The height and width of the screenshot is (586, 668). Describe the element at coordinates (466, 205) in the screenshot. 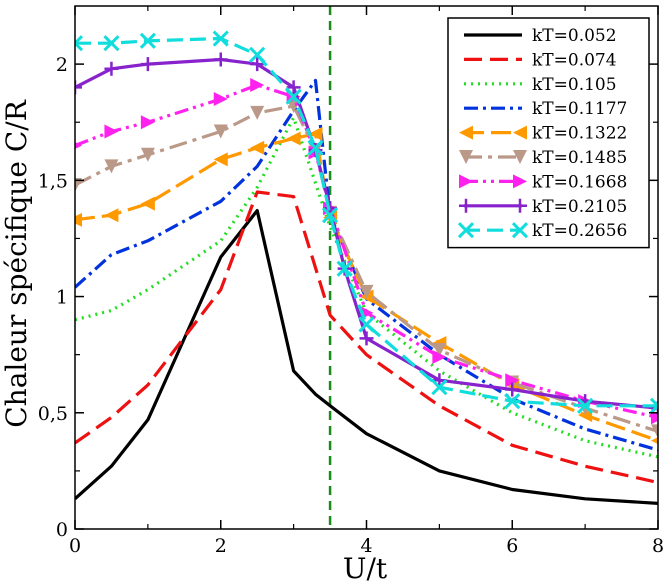

I see `legend-marker-7-a` at that location.